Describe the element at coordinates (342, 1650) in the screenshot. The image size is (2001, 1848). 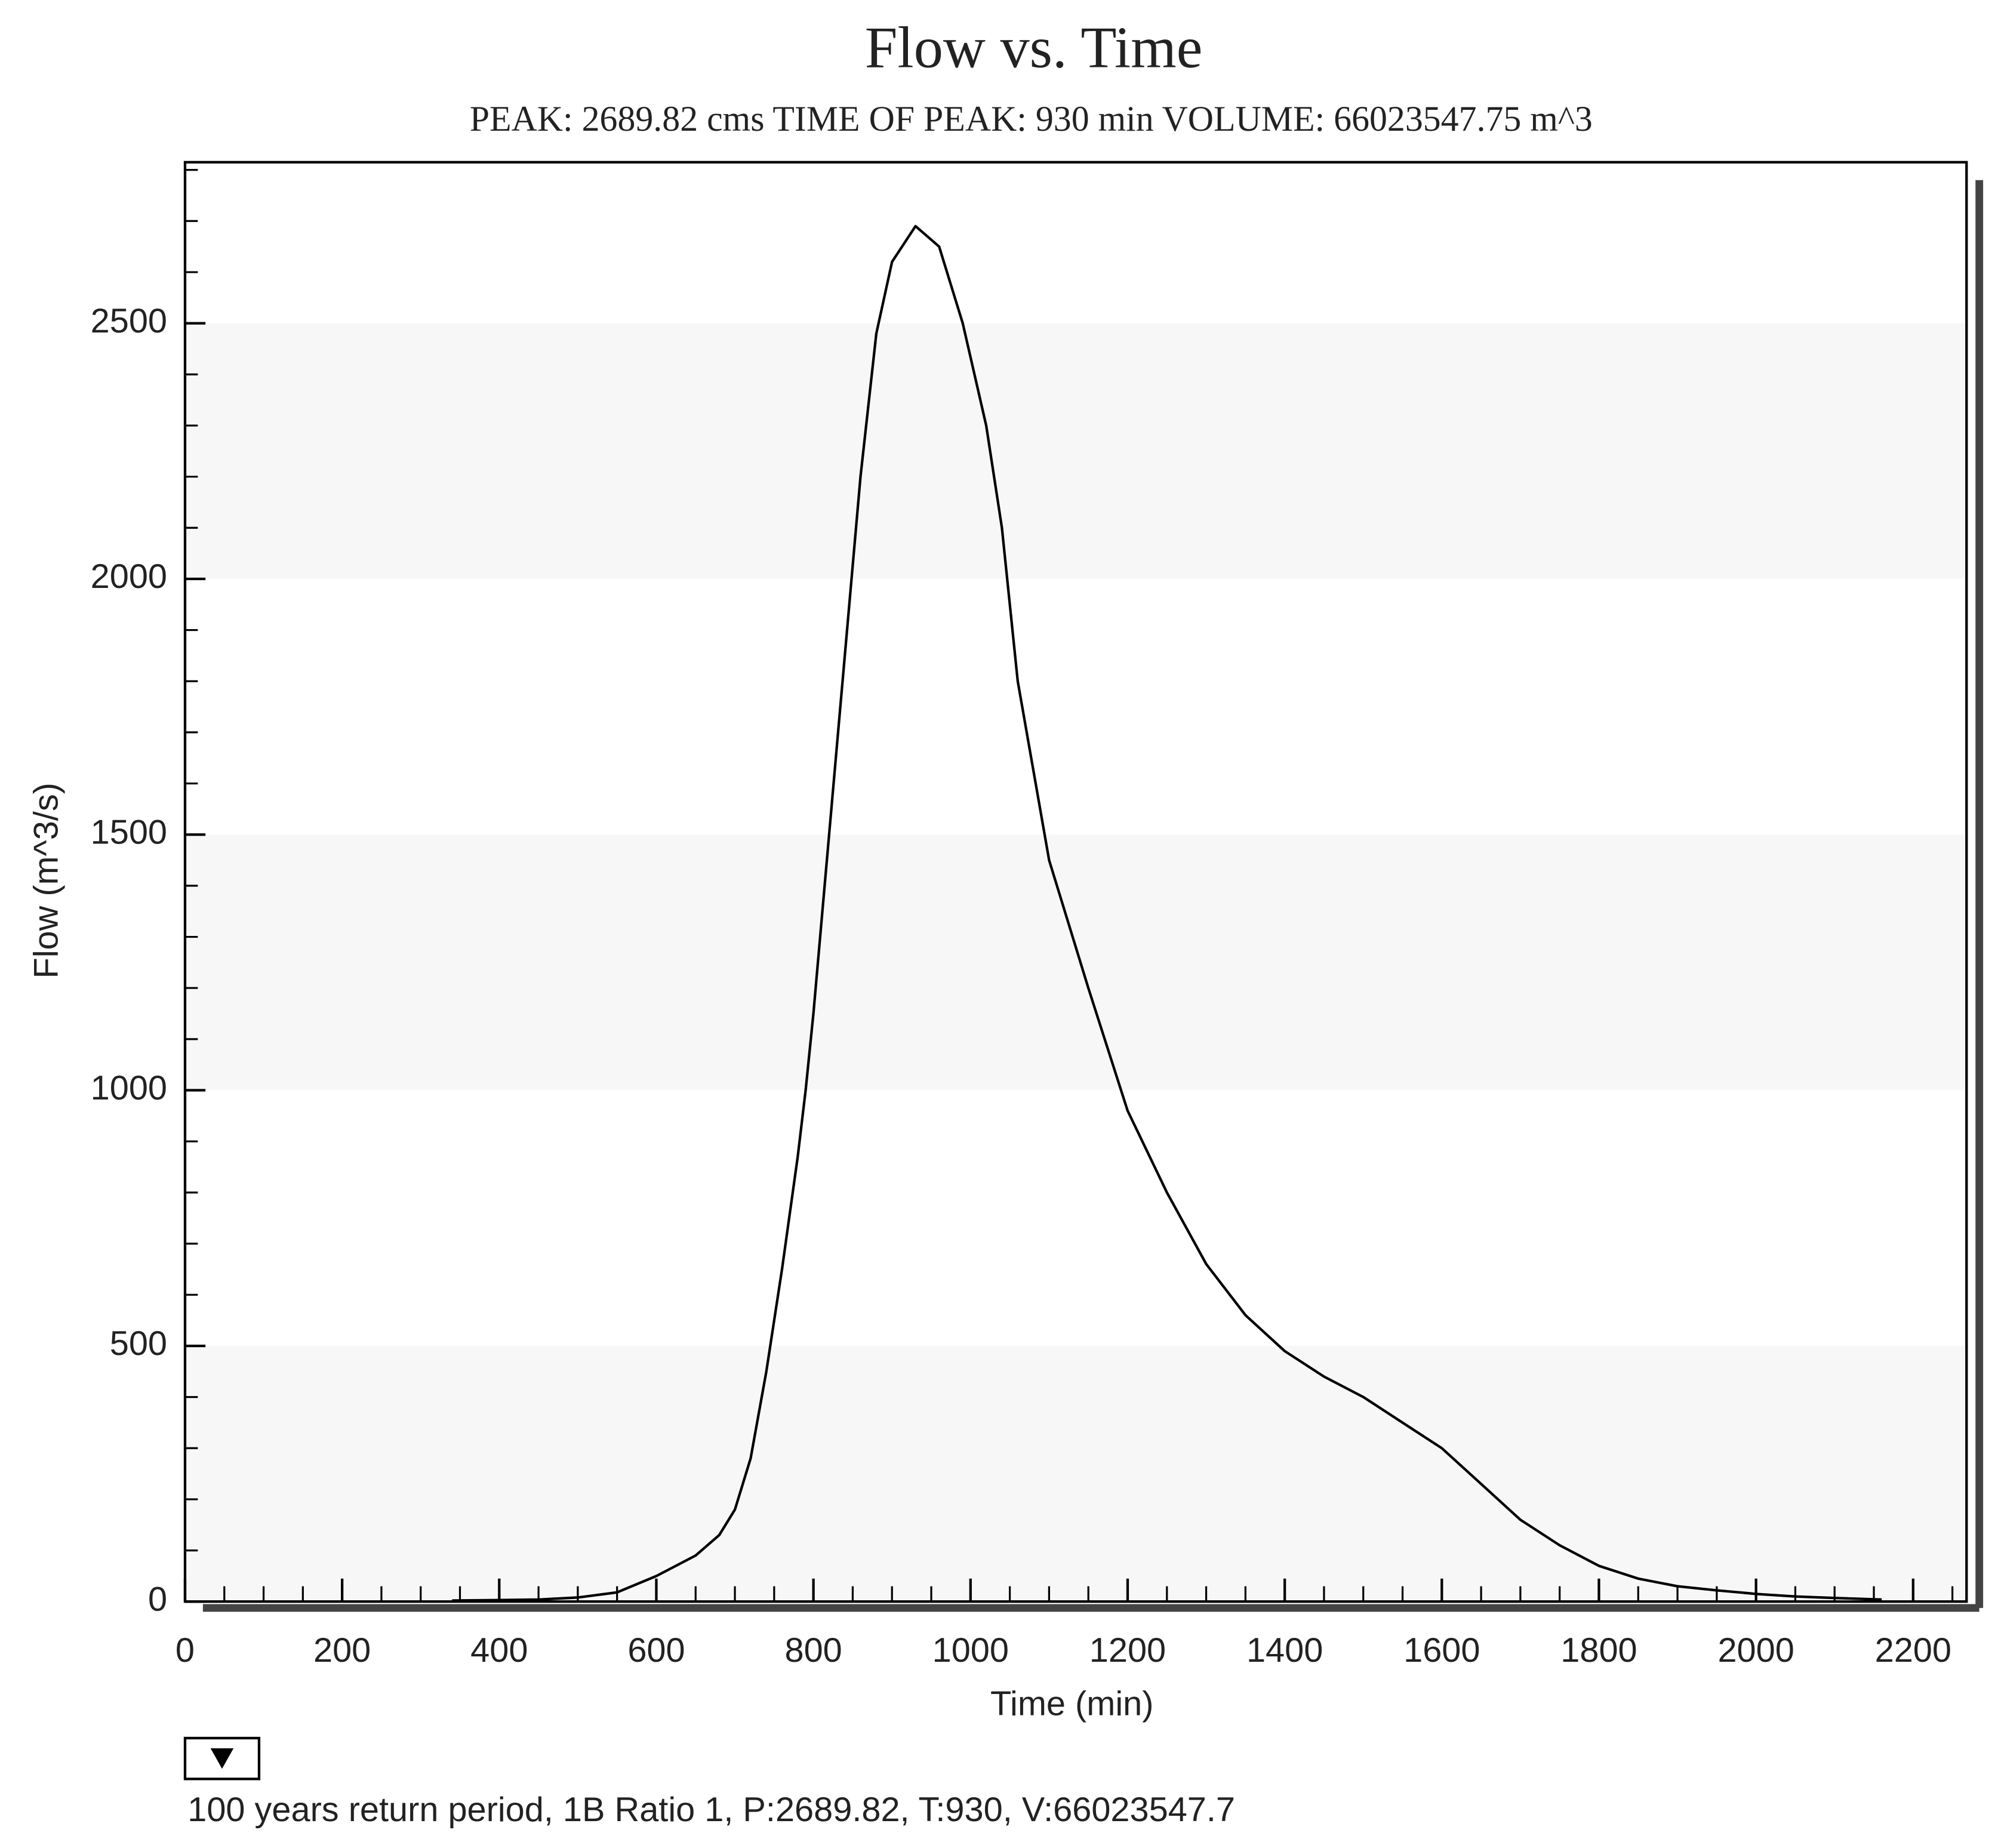
I see `x-tick-label: 200` at that location.